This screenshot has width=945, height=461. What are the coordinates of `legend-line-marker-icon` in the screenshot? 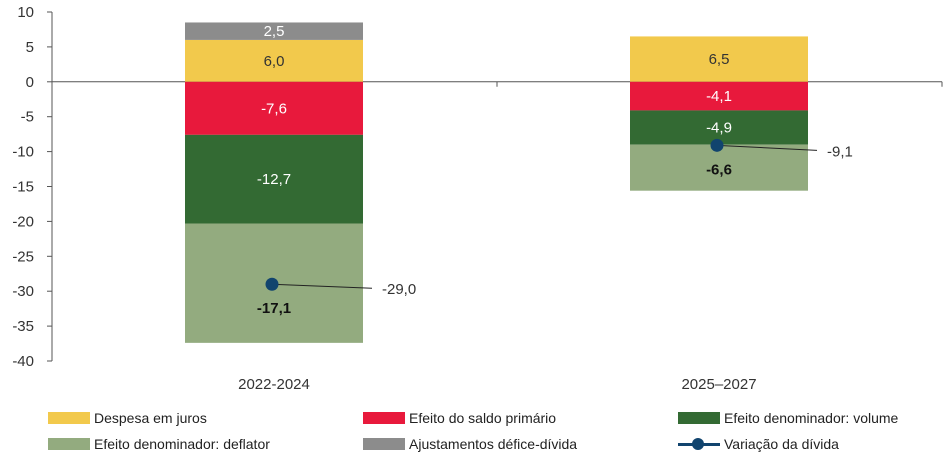 It's located at (699, 444).